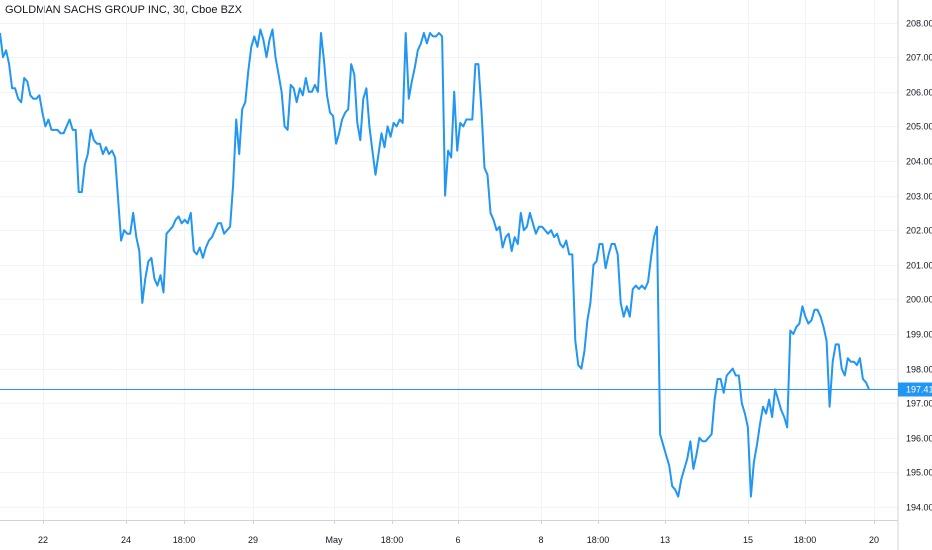  What do you see at coordinates (540, 540) in the screenshot?
I see `time-tick-label: 8` at bounding box center [540, 540].